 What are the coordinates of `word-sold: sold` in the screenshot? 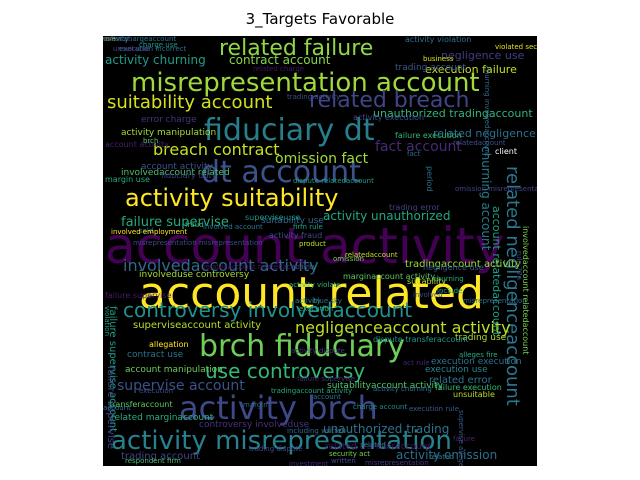 It's located at (146, 231).